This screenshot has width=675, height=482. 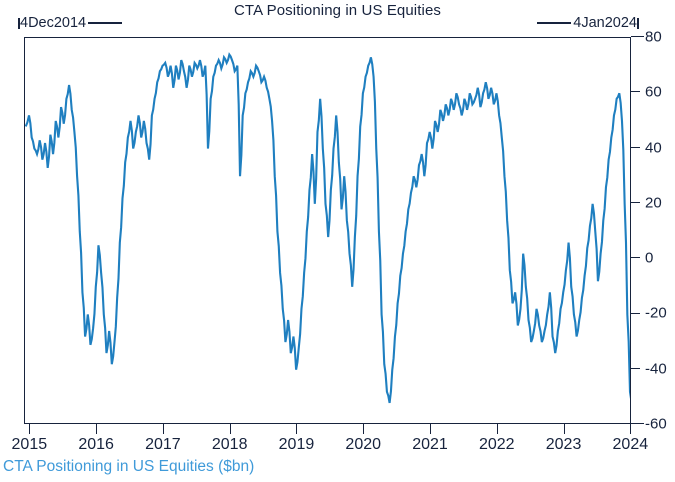 What do you see at coordinates (496, 444) in the screenshot?
I see `x-tick-label: 2022` at bounding box center [496, 444].